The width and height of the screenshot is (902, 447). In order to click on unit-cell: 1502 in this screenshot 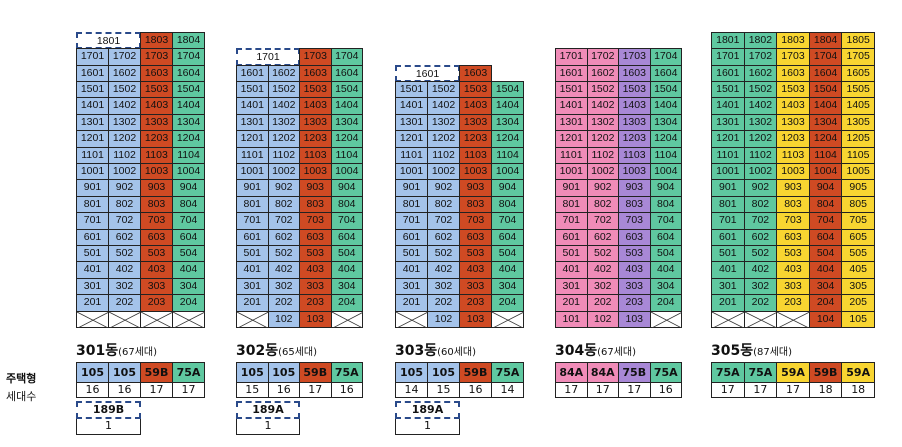, I will do `click(760, 90)`.